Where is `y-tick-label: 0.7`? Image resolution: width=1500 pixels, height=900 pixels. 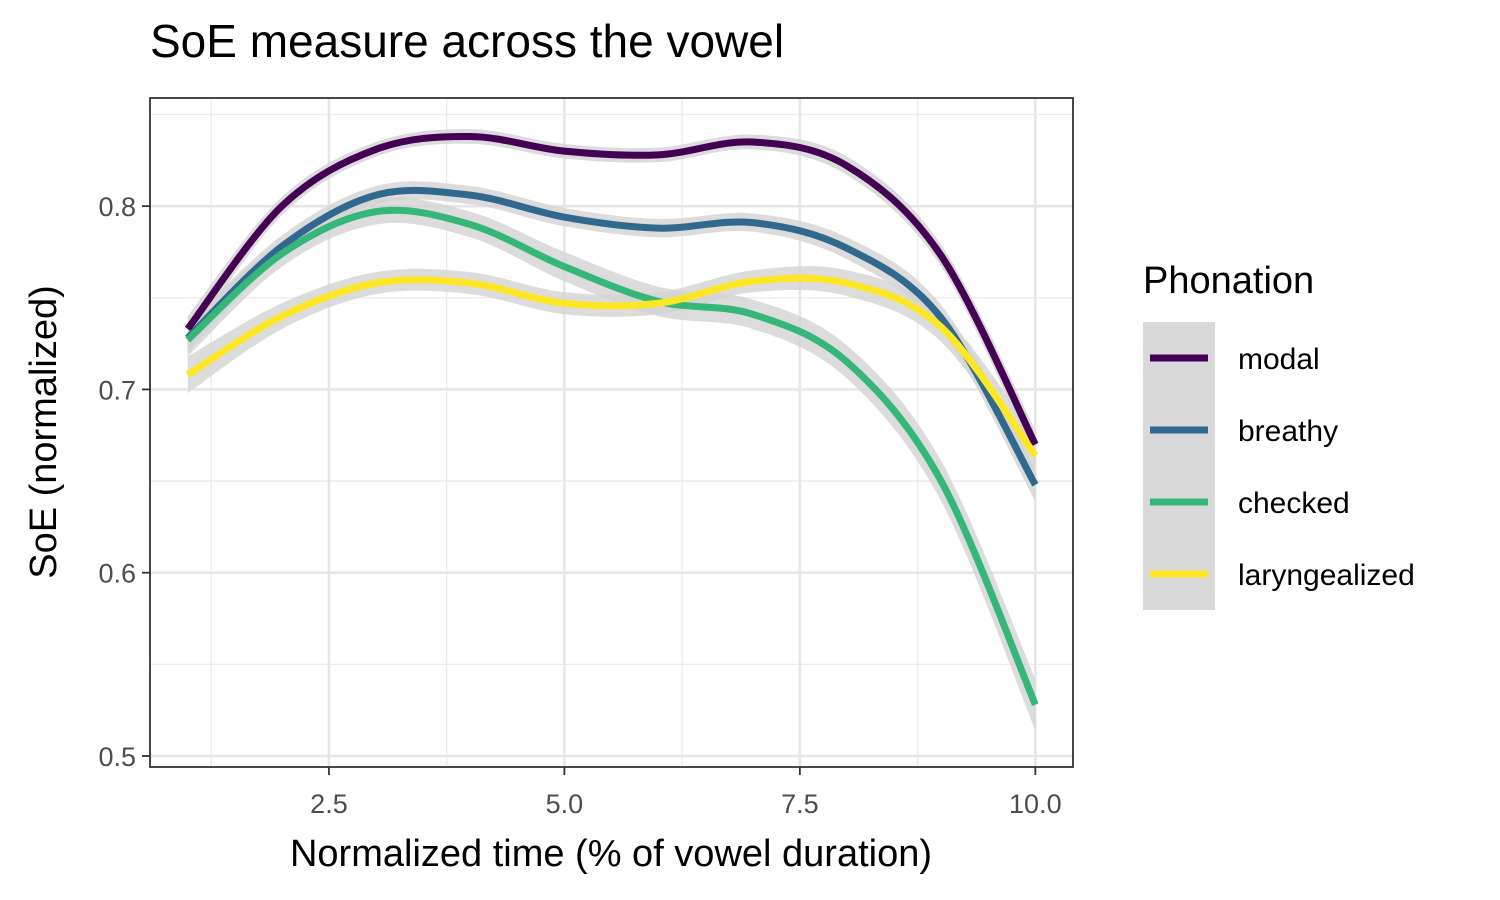 y-tick-label: 0.7 is located at coordinates (117, 390).